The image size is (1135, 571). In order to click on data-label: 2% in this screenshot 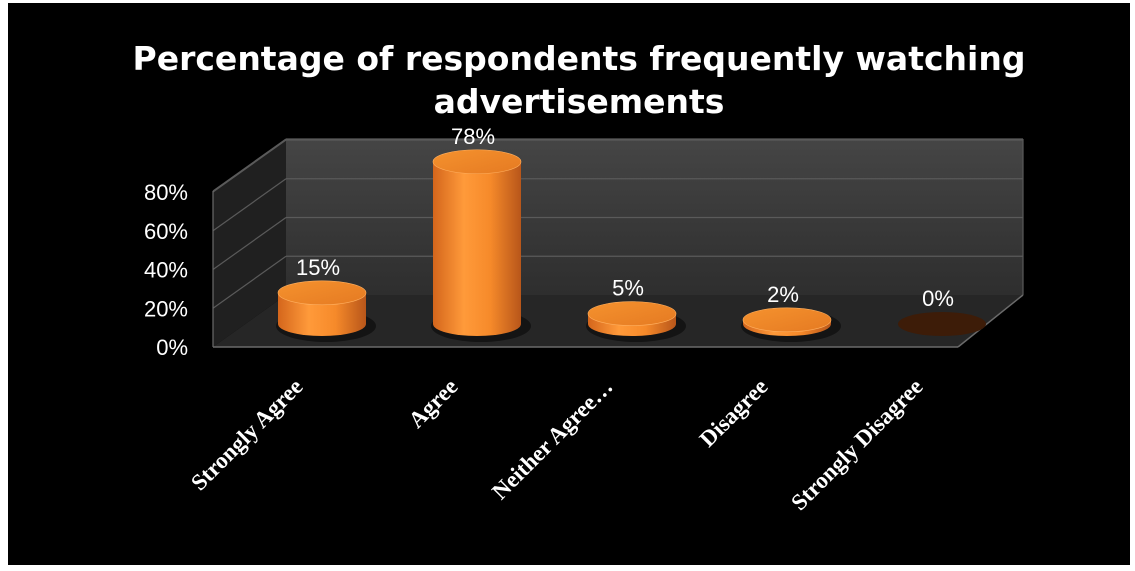, I will do `click(783, 294)`.